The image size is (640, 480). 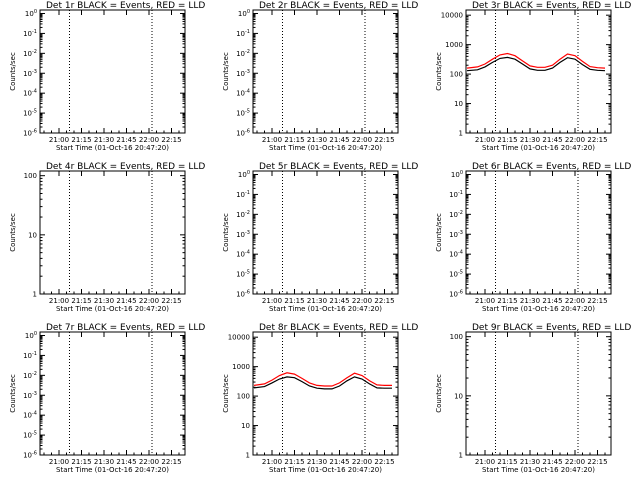 I want to click on y-tick-label: 1000, so click(x=454, y=45).